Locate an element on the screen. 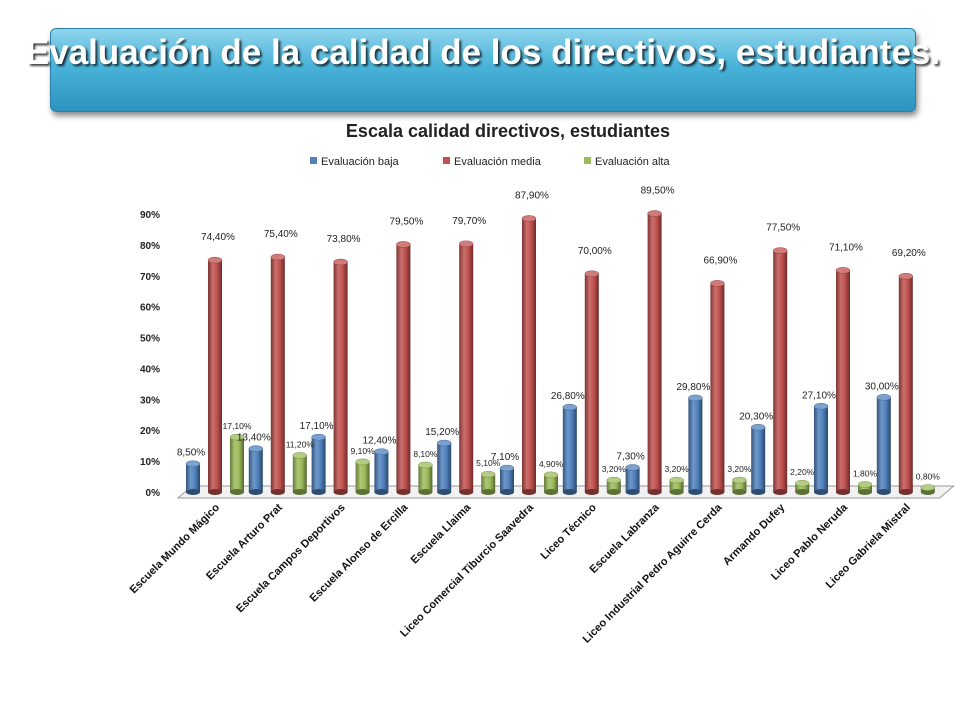  data-label: 79,70% is located at coordinates (469, 221).